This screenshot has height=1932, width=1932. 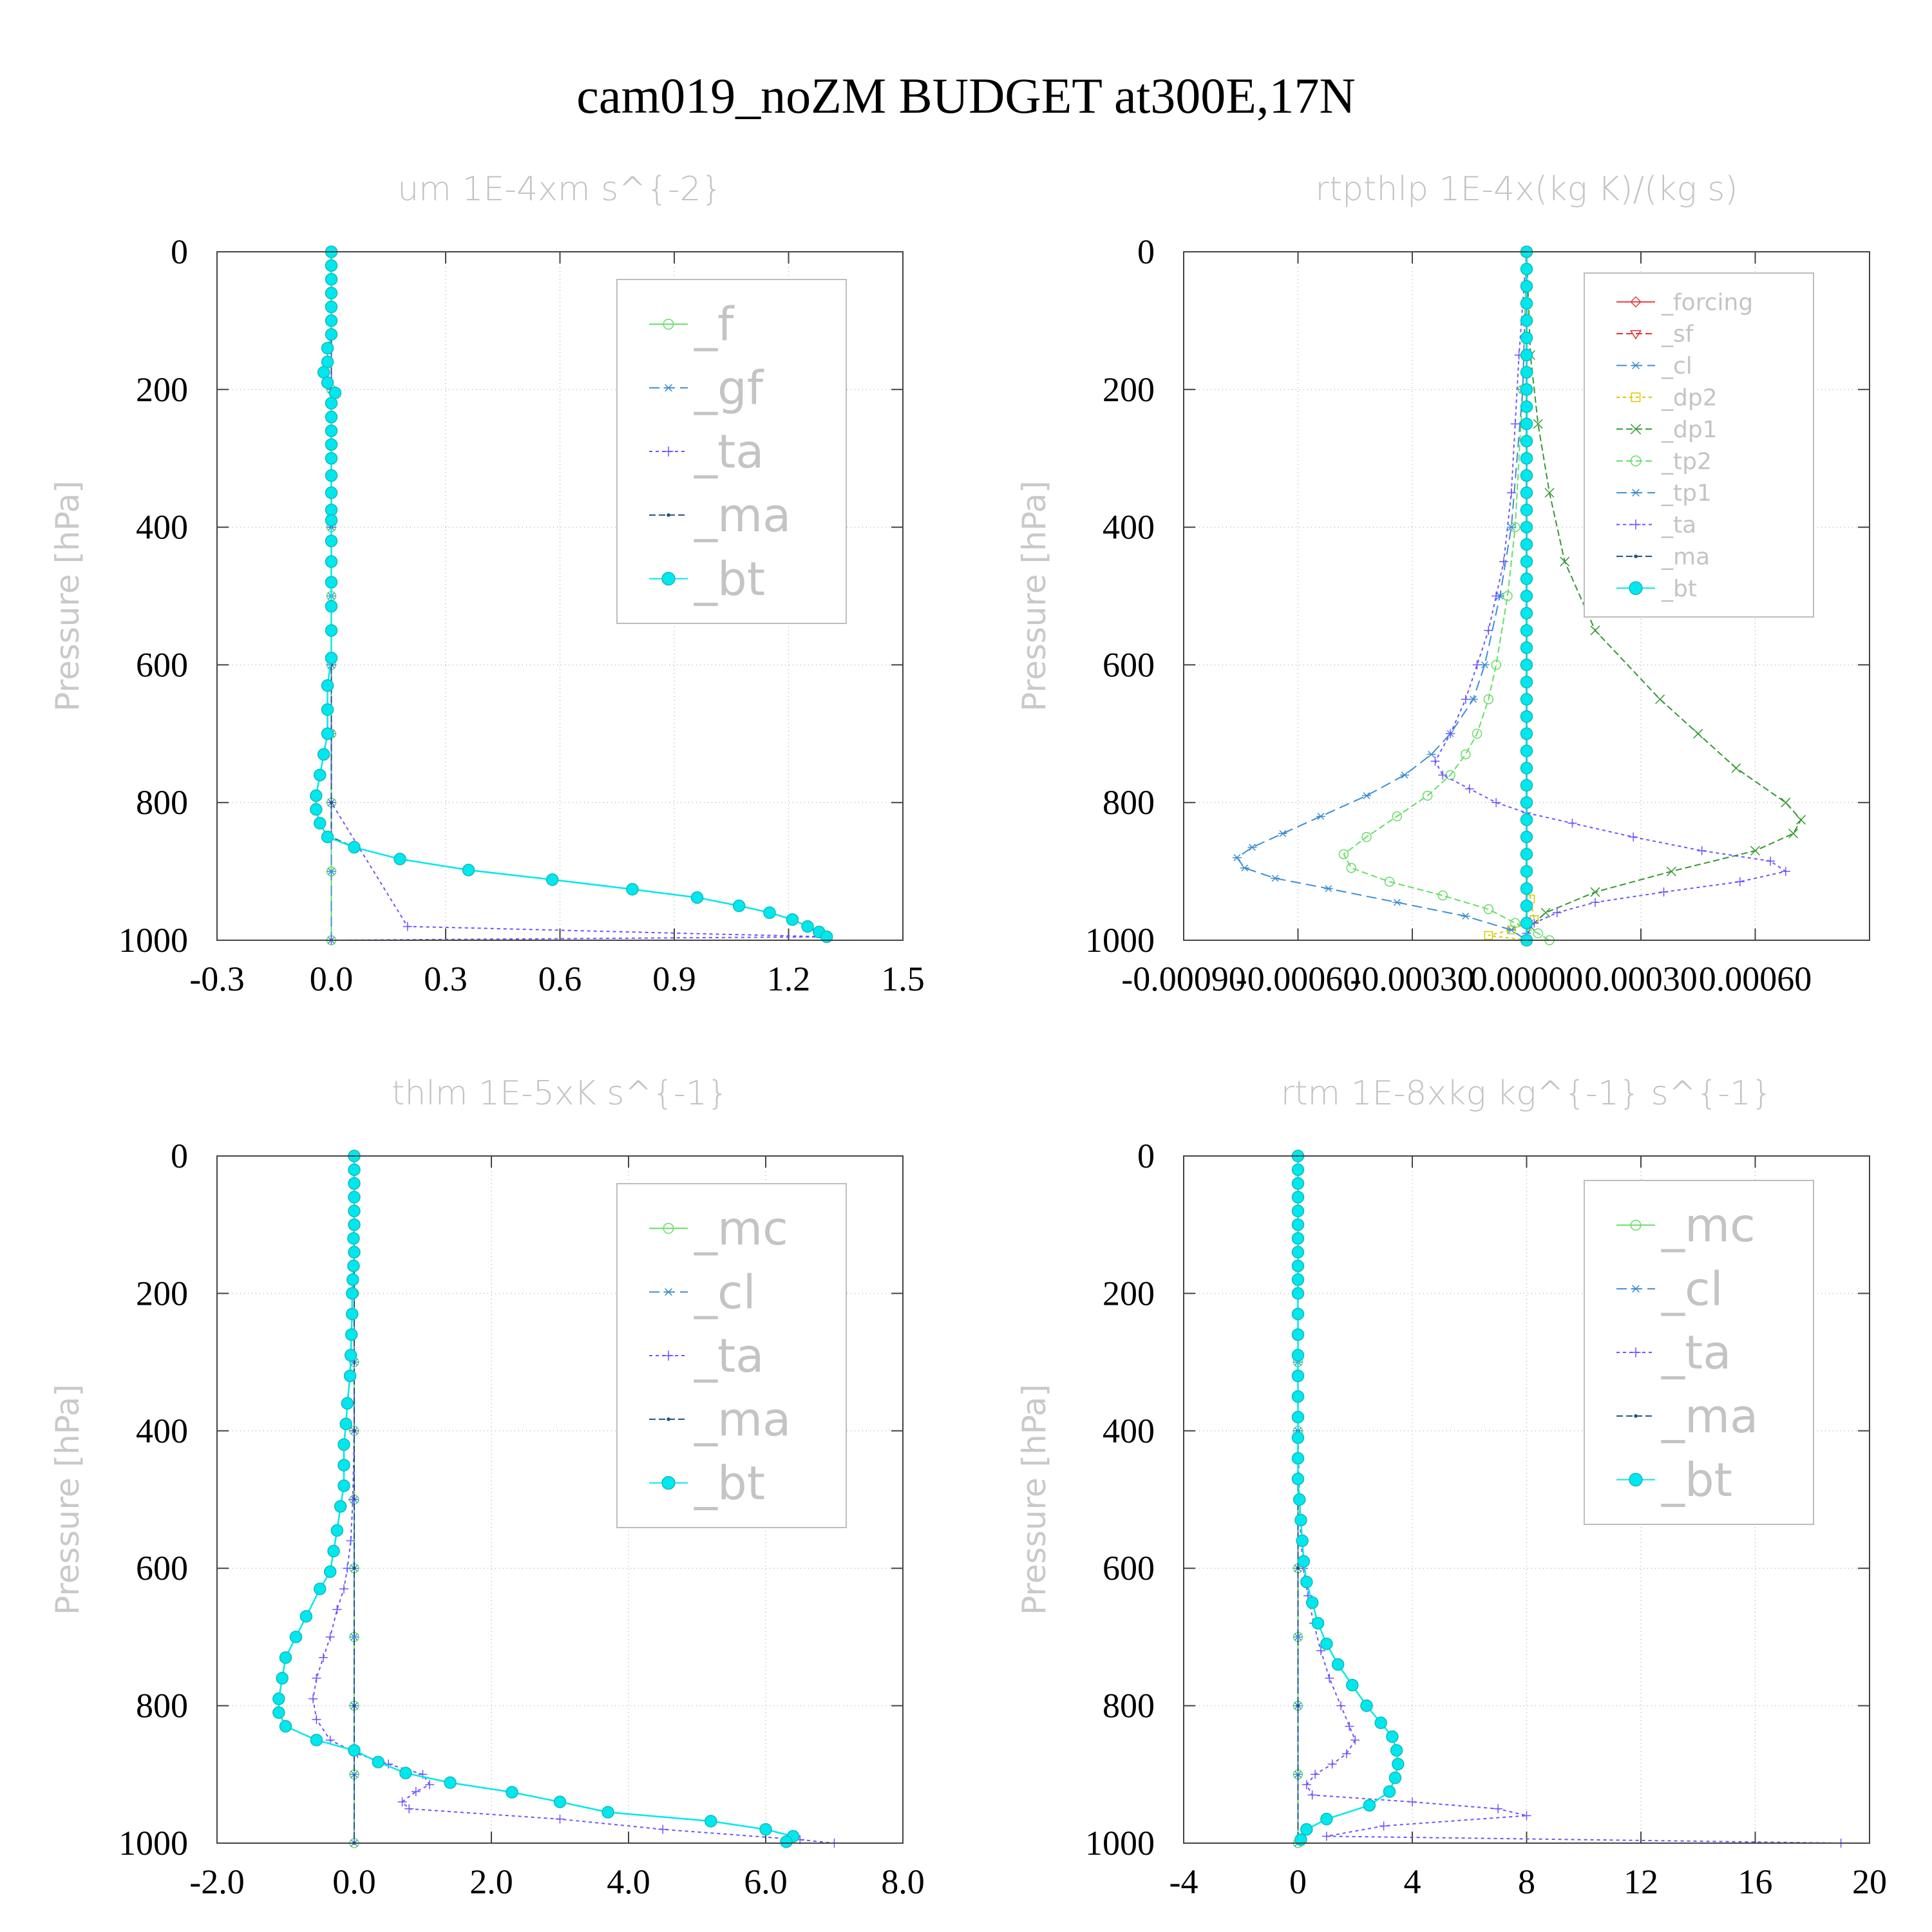 What do you see at coordinates (1034, 1500) in the screenshot?
I see `y-axis-label: Pressure [hPa]` at bounding box center [1034, 1500].